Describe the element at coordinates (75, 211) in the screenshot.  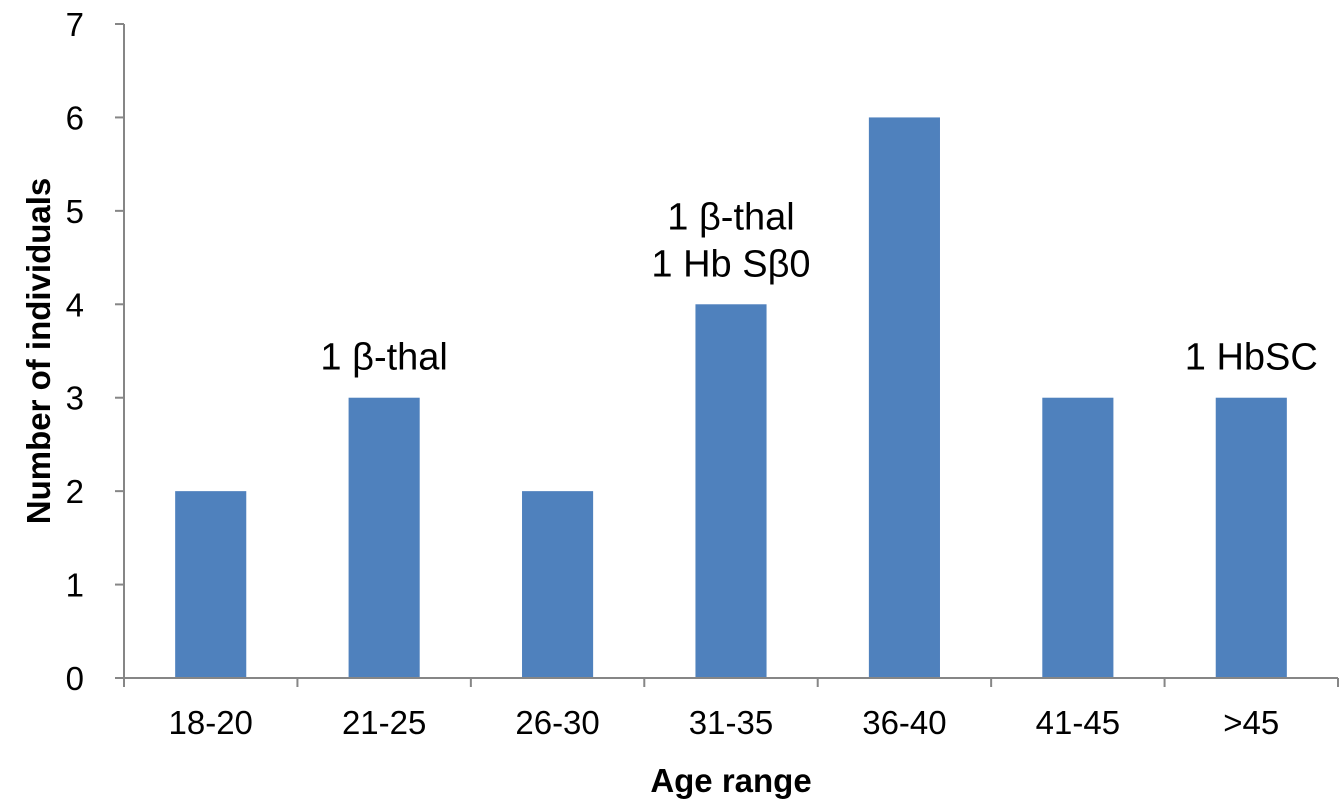
I see `y-tick-label: 5` at that location.